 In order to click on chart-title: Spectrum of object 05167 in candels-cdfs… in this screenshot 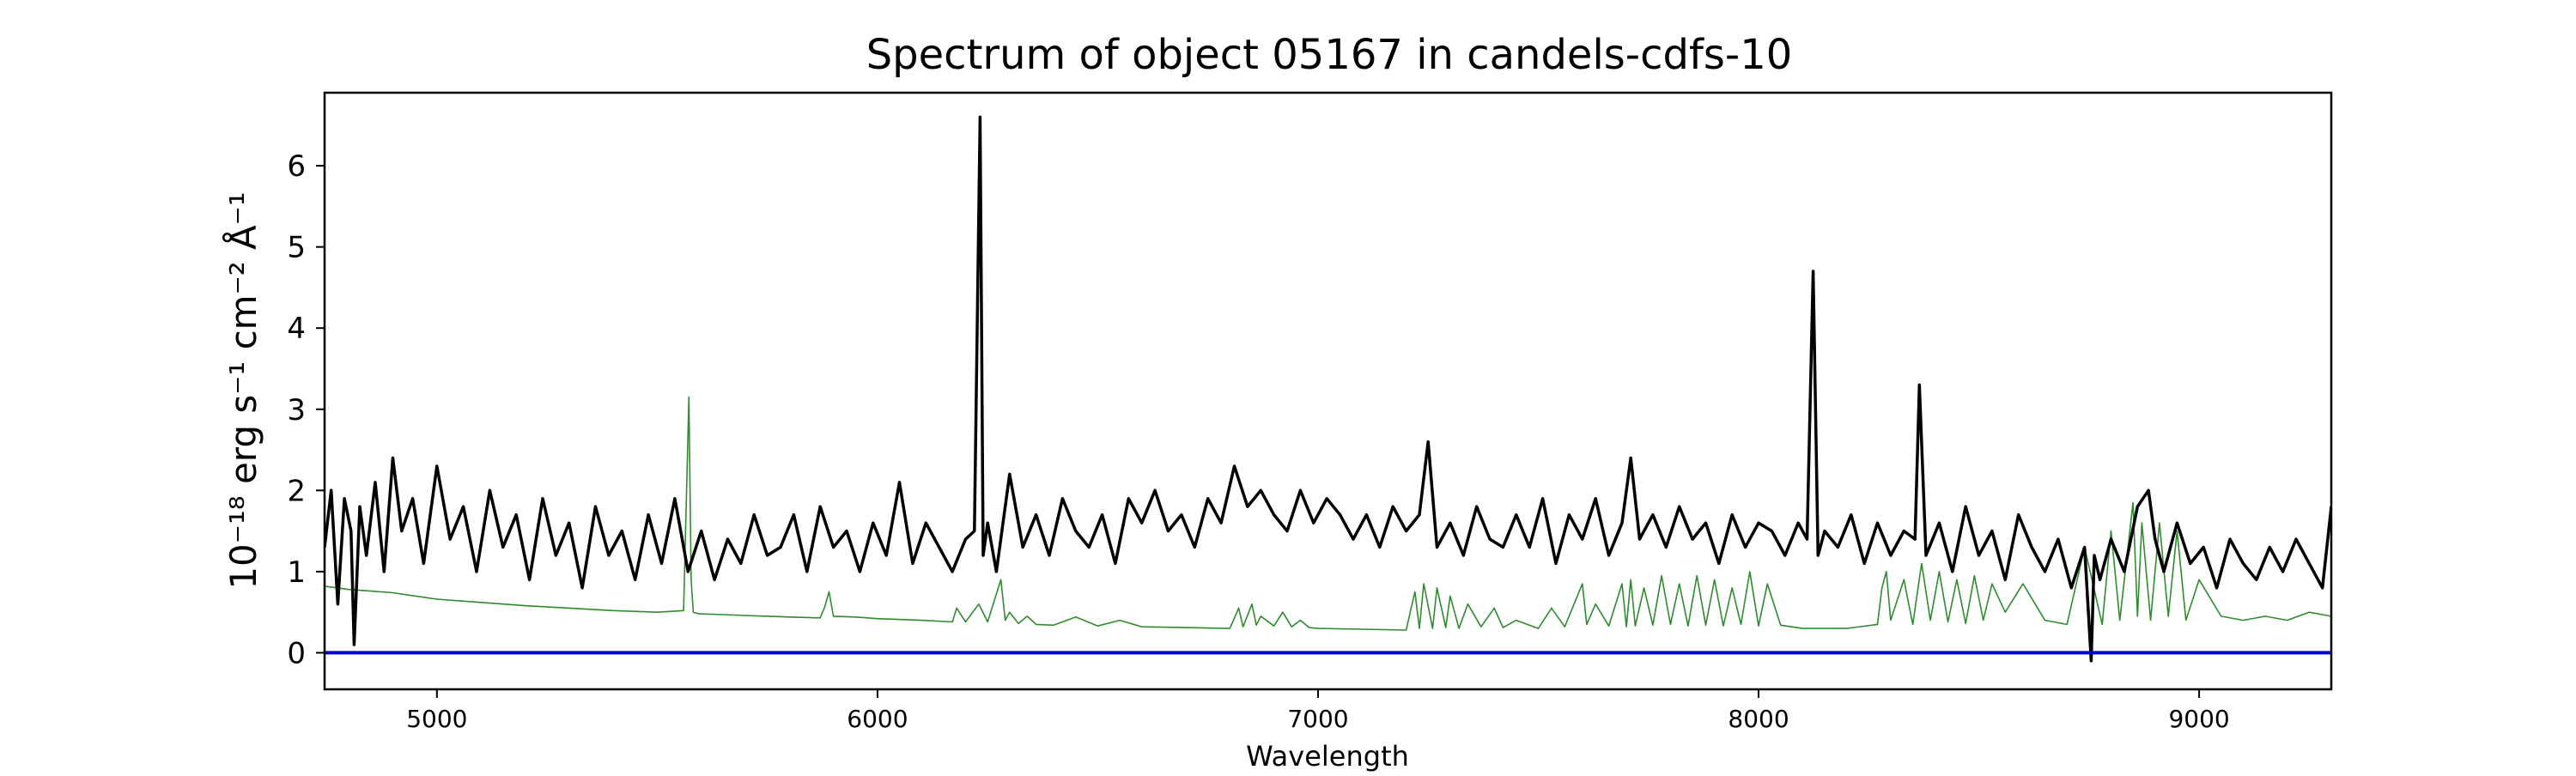, I will do `click(1330, 55)`.